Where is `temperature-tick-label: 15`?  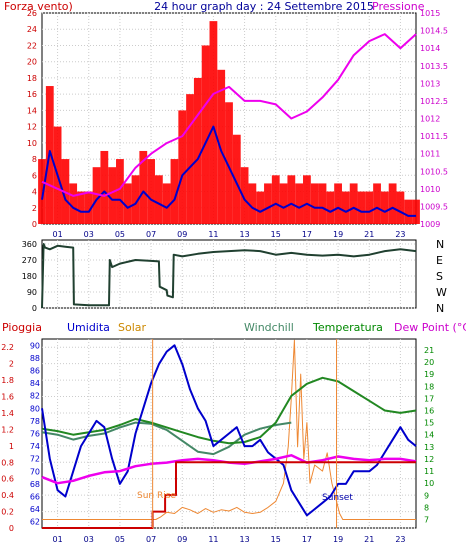 temperature-tick-label: 15 is located at coordinates (429, 423).